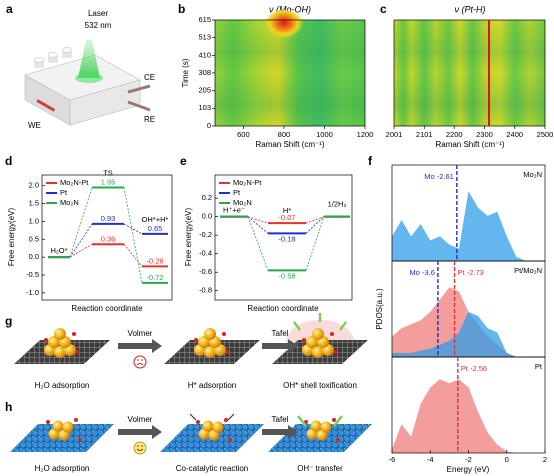 The image size is (554, 476). What do you see at coordinates (191, 341) in the screenshot?
I see `catalyst-illustration` at bounding box center [191, 341].